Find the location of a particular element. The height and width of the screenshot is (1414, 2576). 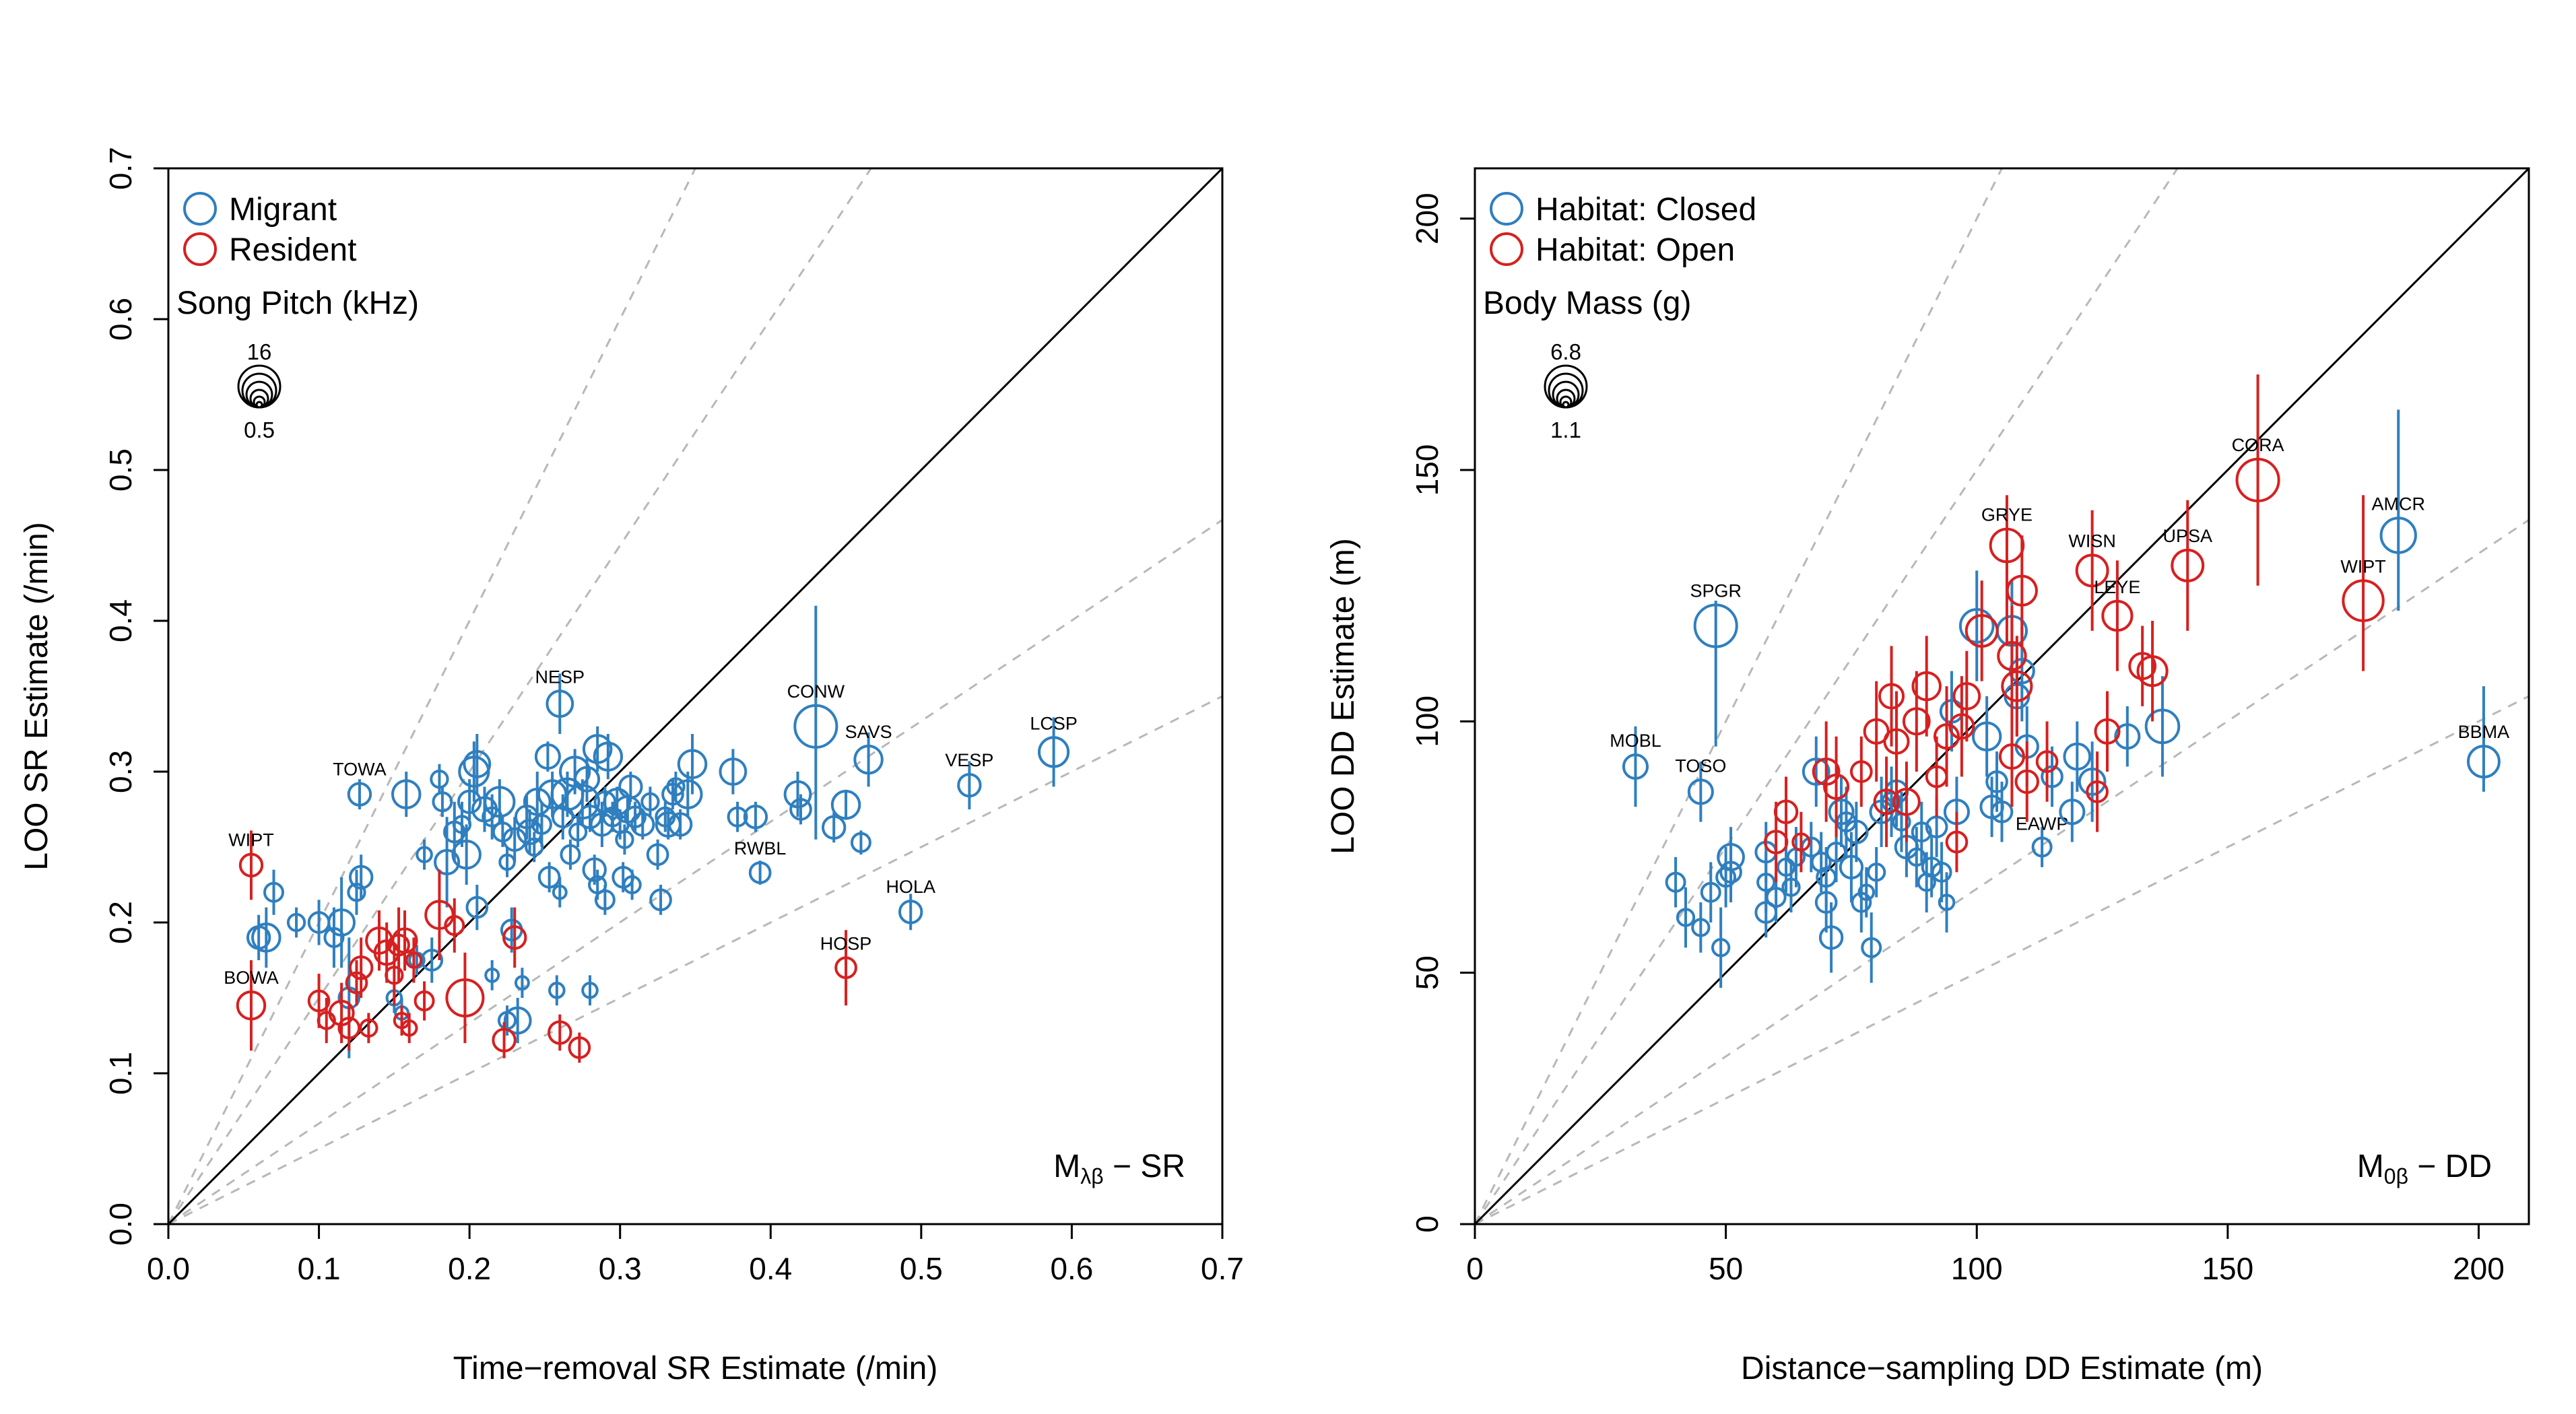

dd-point-label: WIPT is located at coordinates (2363, 566).